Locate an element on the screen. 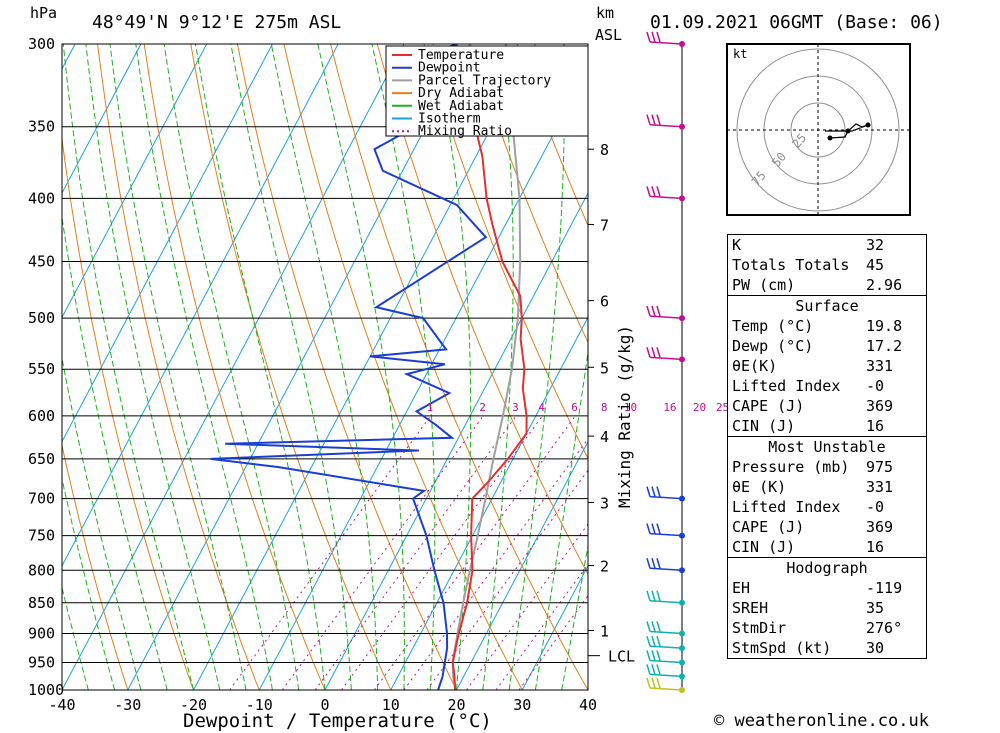 The width and height of the screenshot is (1000, 733). pressure-tick-label: 550 is located at coordinates (41, 369).